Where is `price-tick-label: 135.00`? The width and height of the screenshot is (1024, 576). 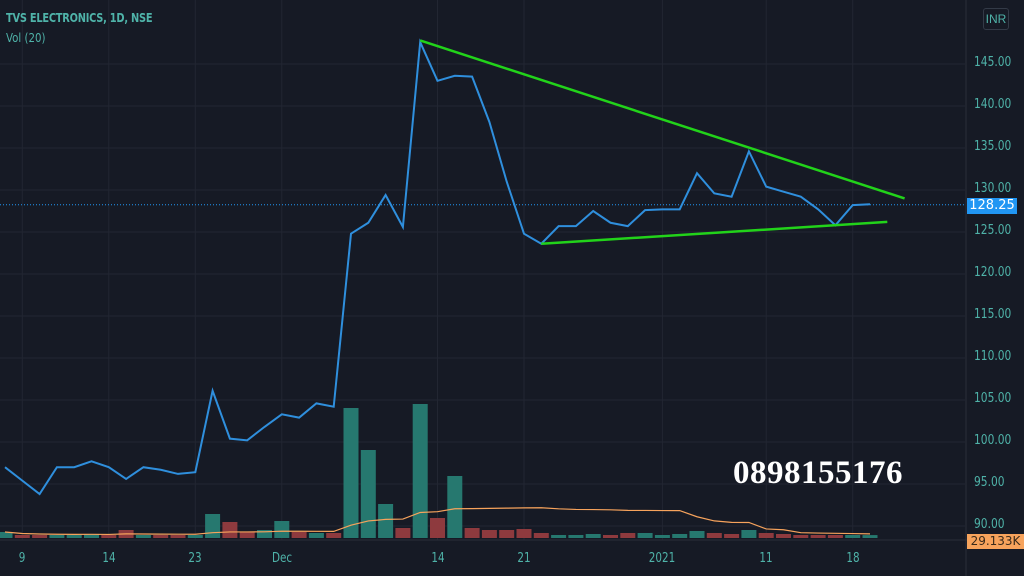
price-tick-label: 135.00 is located at coordinates (993, 146).